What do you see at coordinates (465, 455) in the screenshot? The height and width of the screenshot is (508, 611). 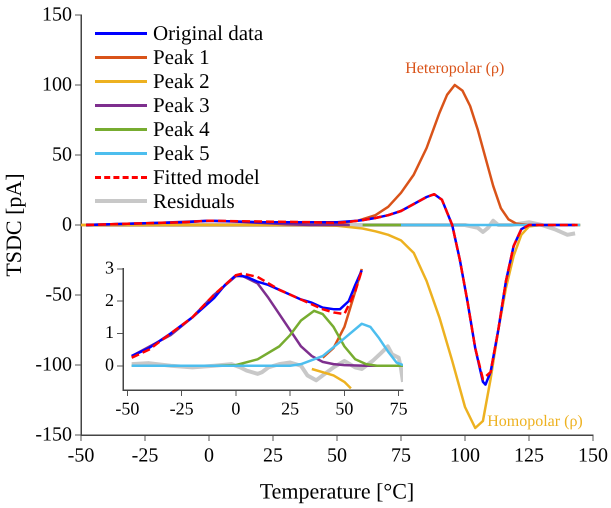 I see `x-tick-label: 100` at bounding box center [465, 455].